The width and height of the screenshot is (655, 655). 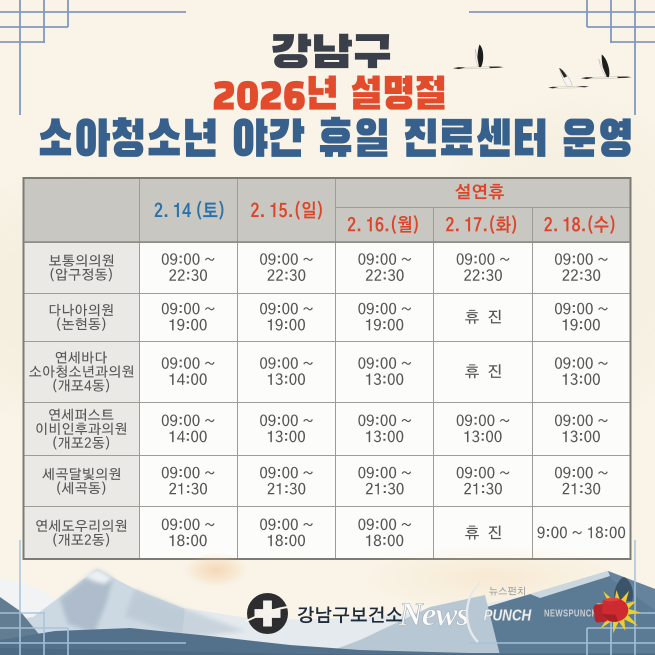 What do you see at coordinates (571, 612) in the screenshot?
I see `svg-text: NEWSPUNCH` at bounding box center [571, 612].